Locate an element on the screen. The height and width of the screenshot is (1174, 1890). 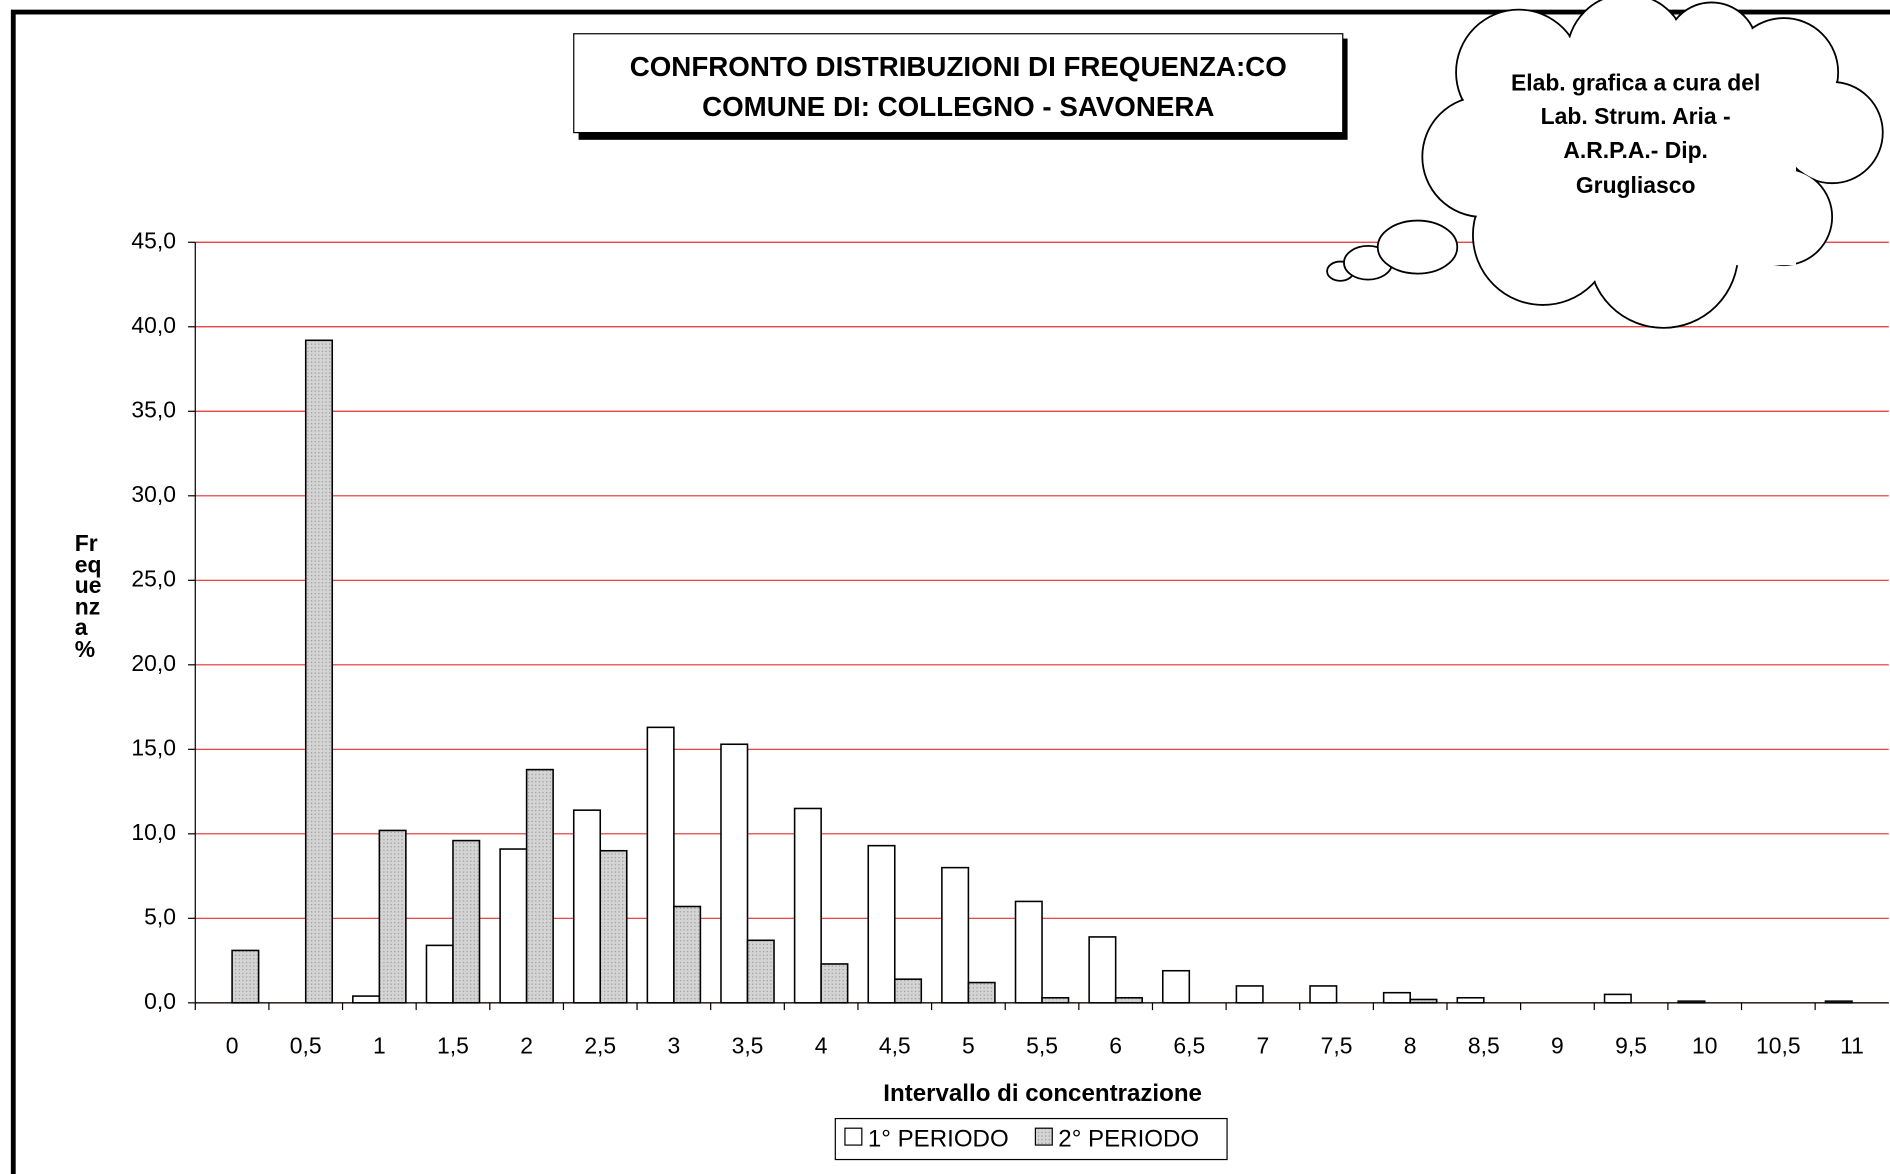
y-tick-label: 20,0 is located at coordinates (153, 663).